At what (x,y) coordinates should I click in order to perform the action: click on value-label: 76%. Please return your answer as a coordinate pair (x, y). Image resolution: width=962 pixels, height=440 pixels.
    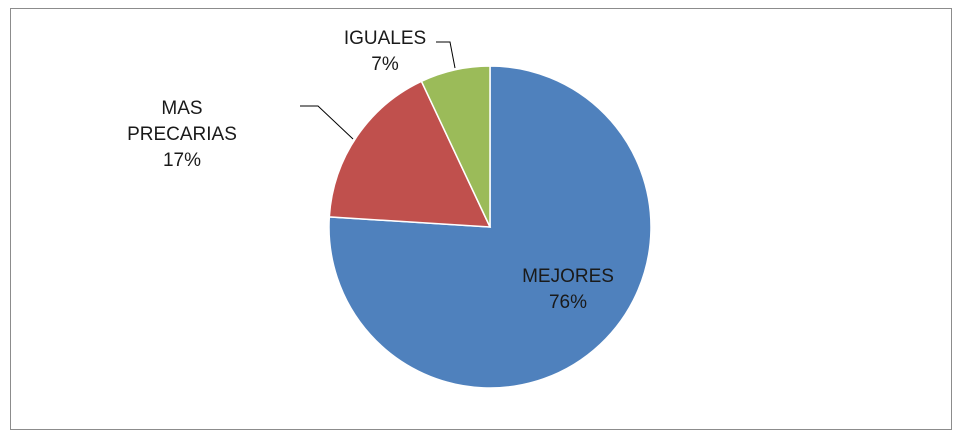
    Looking at the image, I should click on (568, 302).